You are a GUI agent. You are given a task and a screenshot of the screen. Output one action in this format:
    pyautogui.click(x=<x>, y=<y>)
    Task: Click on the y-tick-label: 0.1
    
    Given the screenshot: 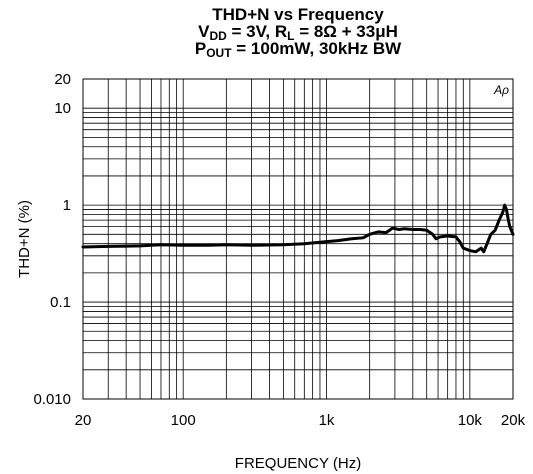 What is the action you would take?
    pyautogui.click(x=60, y=302)
    